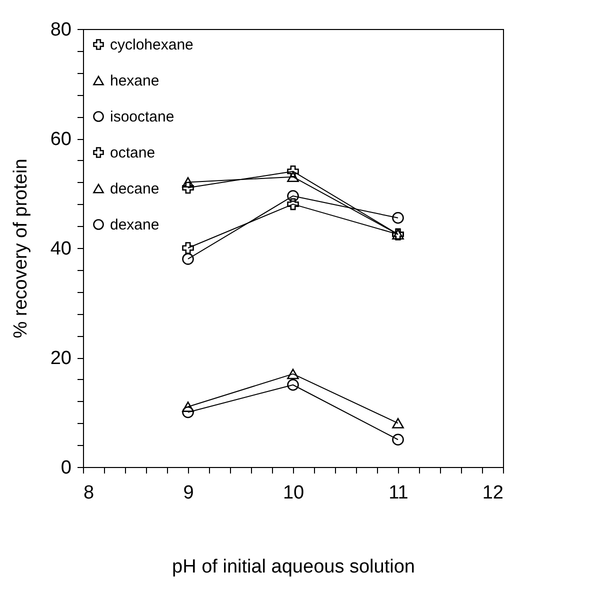 The image size is (595, 597). Describe the element at coordinates (61, 30) in the screenshot. I see `y-tick-label: 80` at that location.